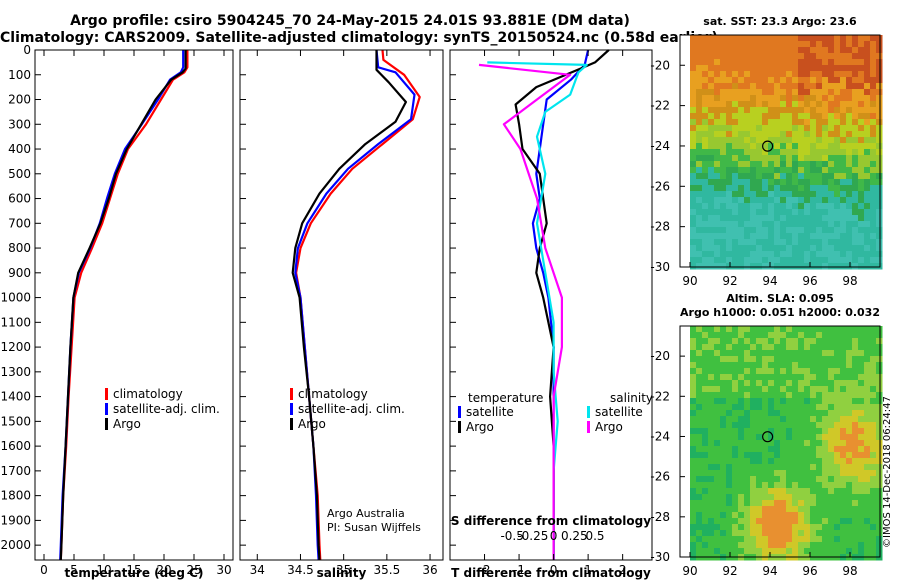  I want to click on map-y-tick-label: -22, so click(660, 396).